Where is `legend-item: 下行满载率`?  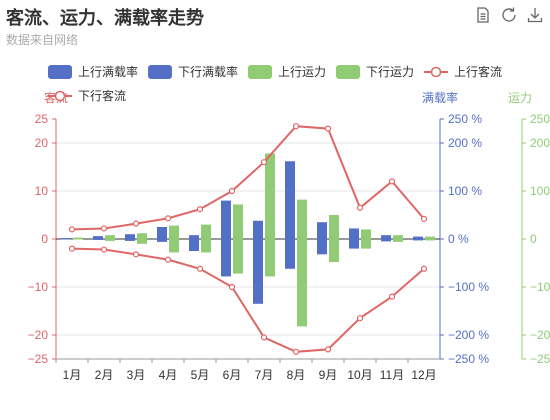
legend-item: 下行满载率 is located at coordinates (193, 71).